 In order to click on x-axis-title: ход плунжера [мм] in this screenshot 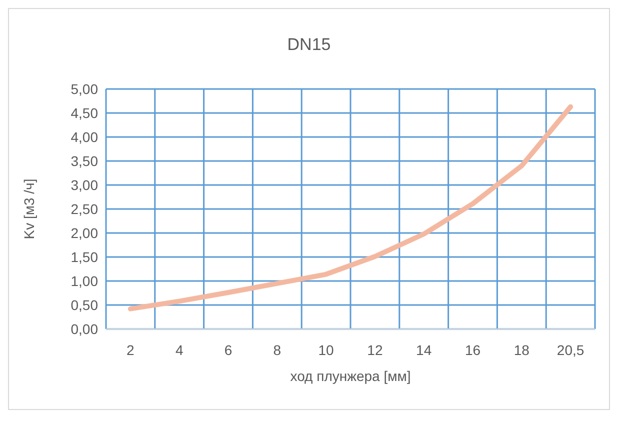, I will do `click(350, 376)`.